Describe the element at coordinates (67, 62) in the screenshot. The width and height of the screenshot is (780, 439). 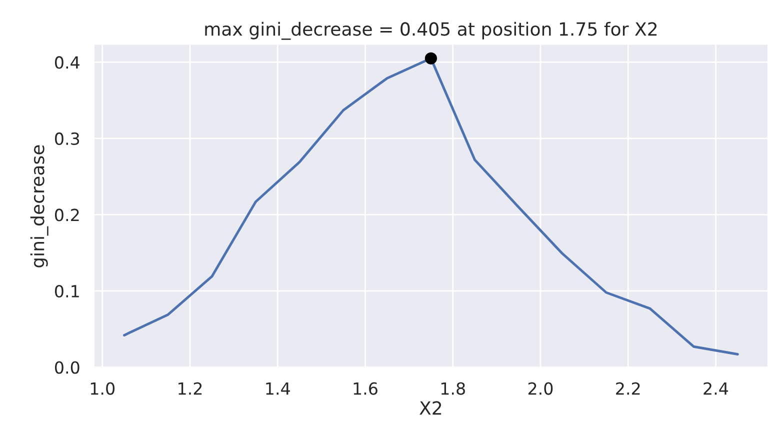
I see `y-tick-label: 0.4` at that location.